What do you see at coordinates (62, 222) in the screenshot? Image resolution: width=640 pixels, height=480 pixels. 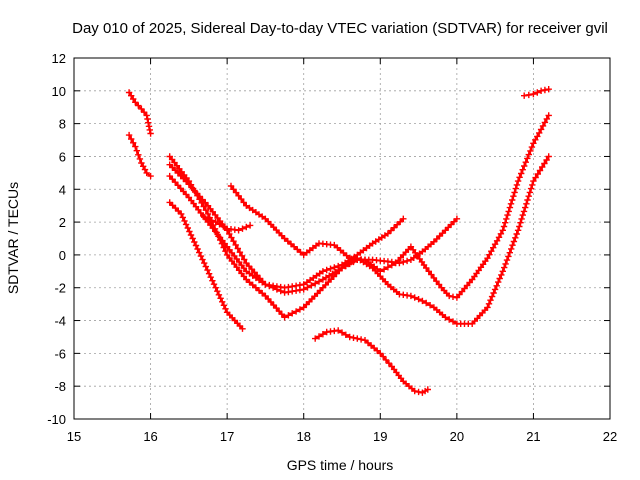 I see `y-tick-label: 2` at bounding box center [62, 222].